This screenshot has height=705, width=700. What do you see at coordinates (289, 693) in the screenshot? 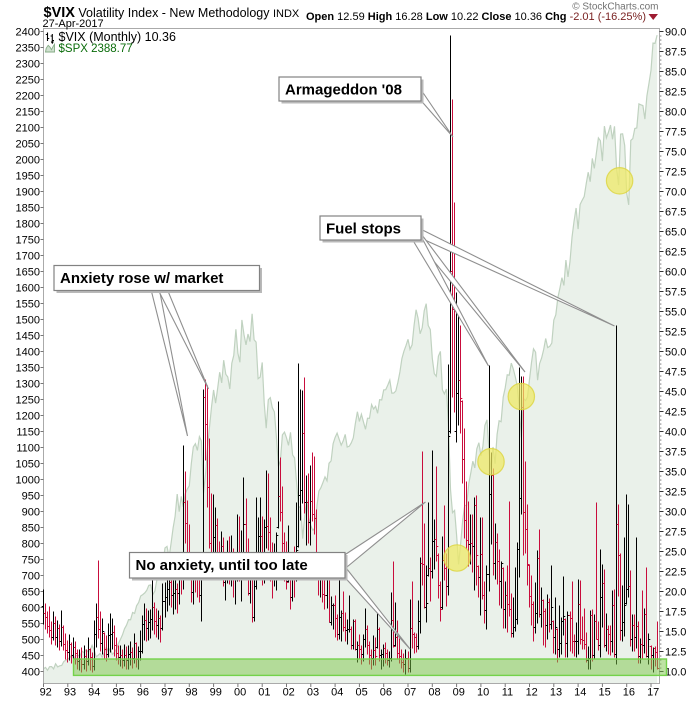
I see `svg-text: 02` at bounding box center [289, 693].